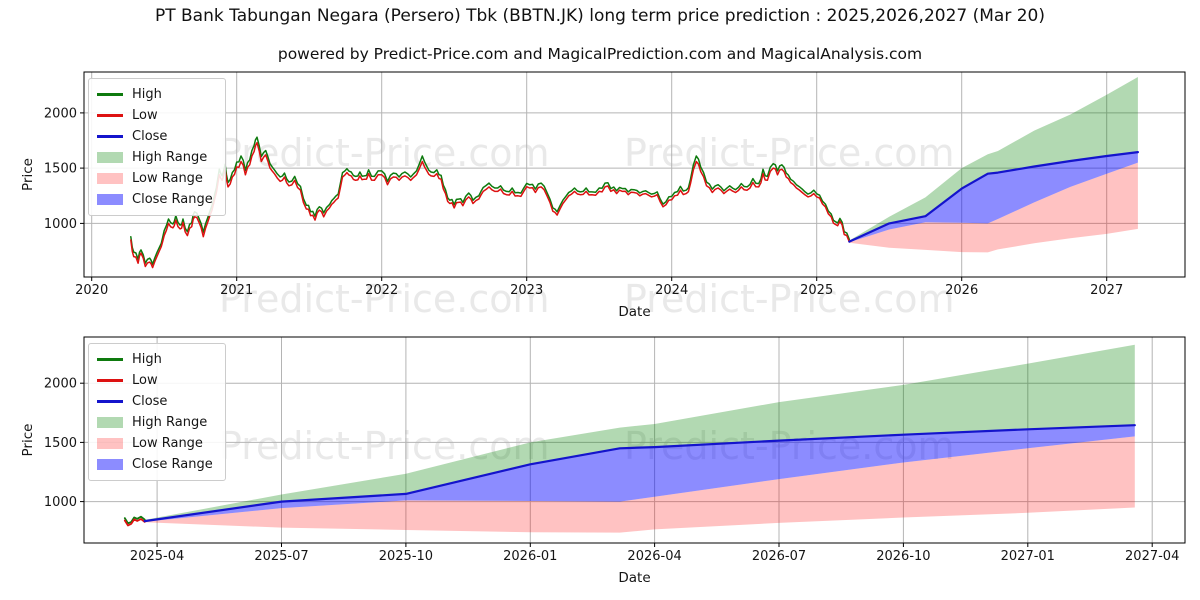 This screenshot has width=1200, height=600. Describe the element at coordinates (1152, 556) in the screenshot. I see `svg-text: 2027-04` at that location.